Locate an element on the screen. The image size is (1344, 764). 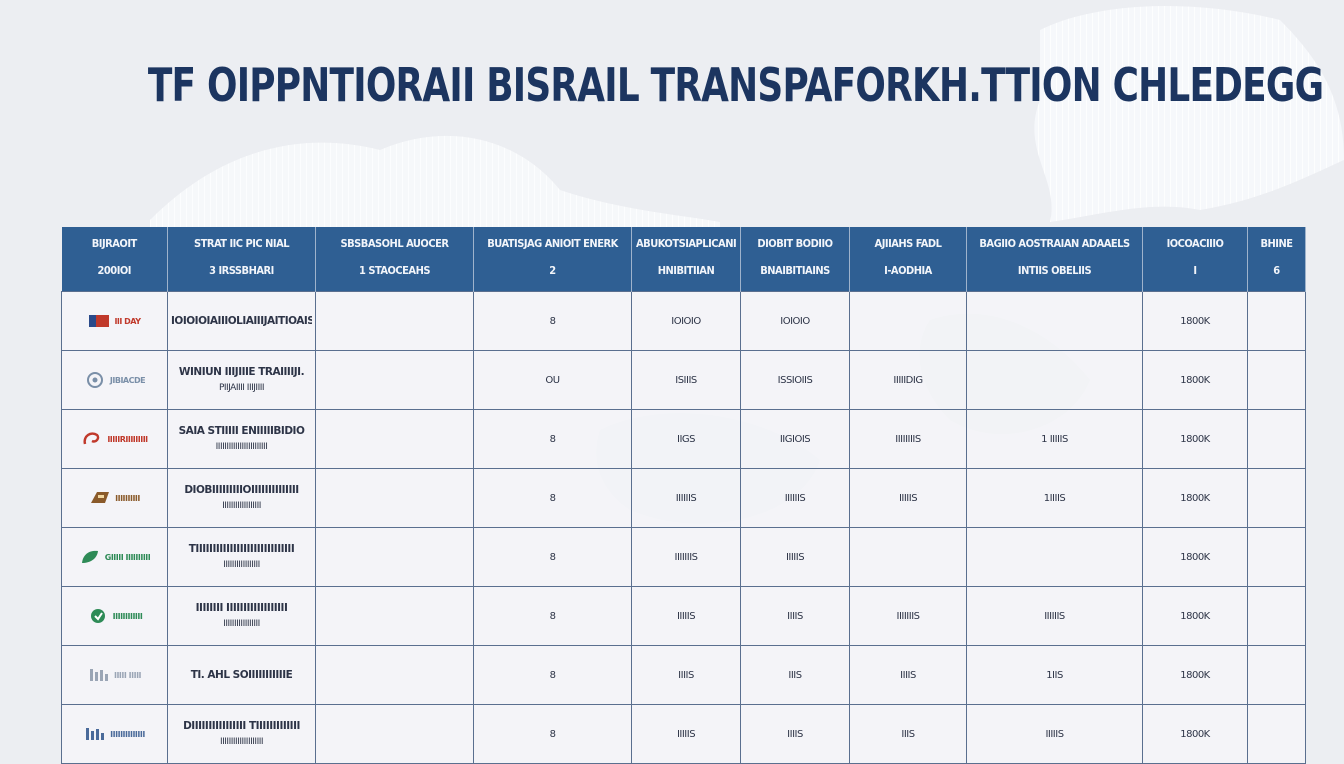
company-logo-text: JIBIACDE is located at coordinates (127, 380).